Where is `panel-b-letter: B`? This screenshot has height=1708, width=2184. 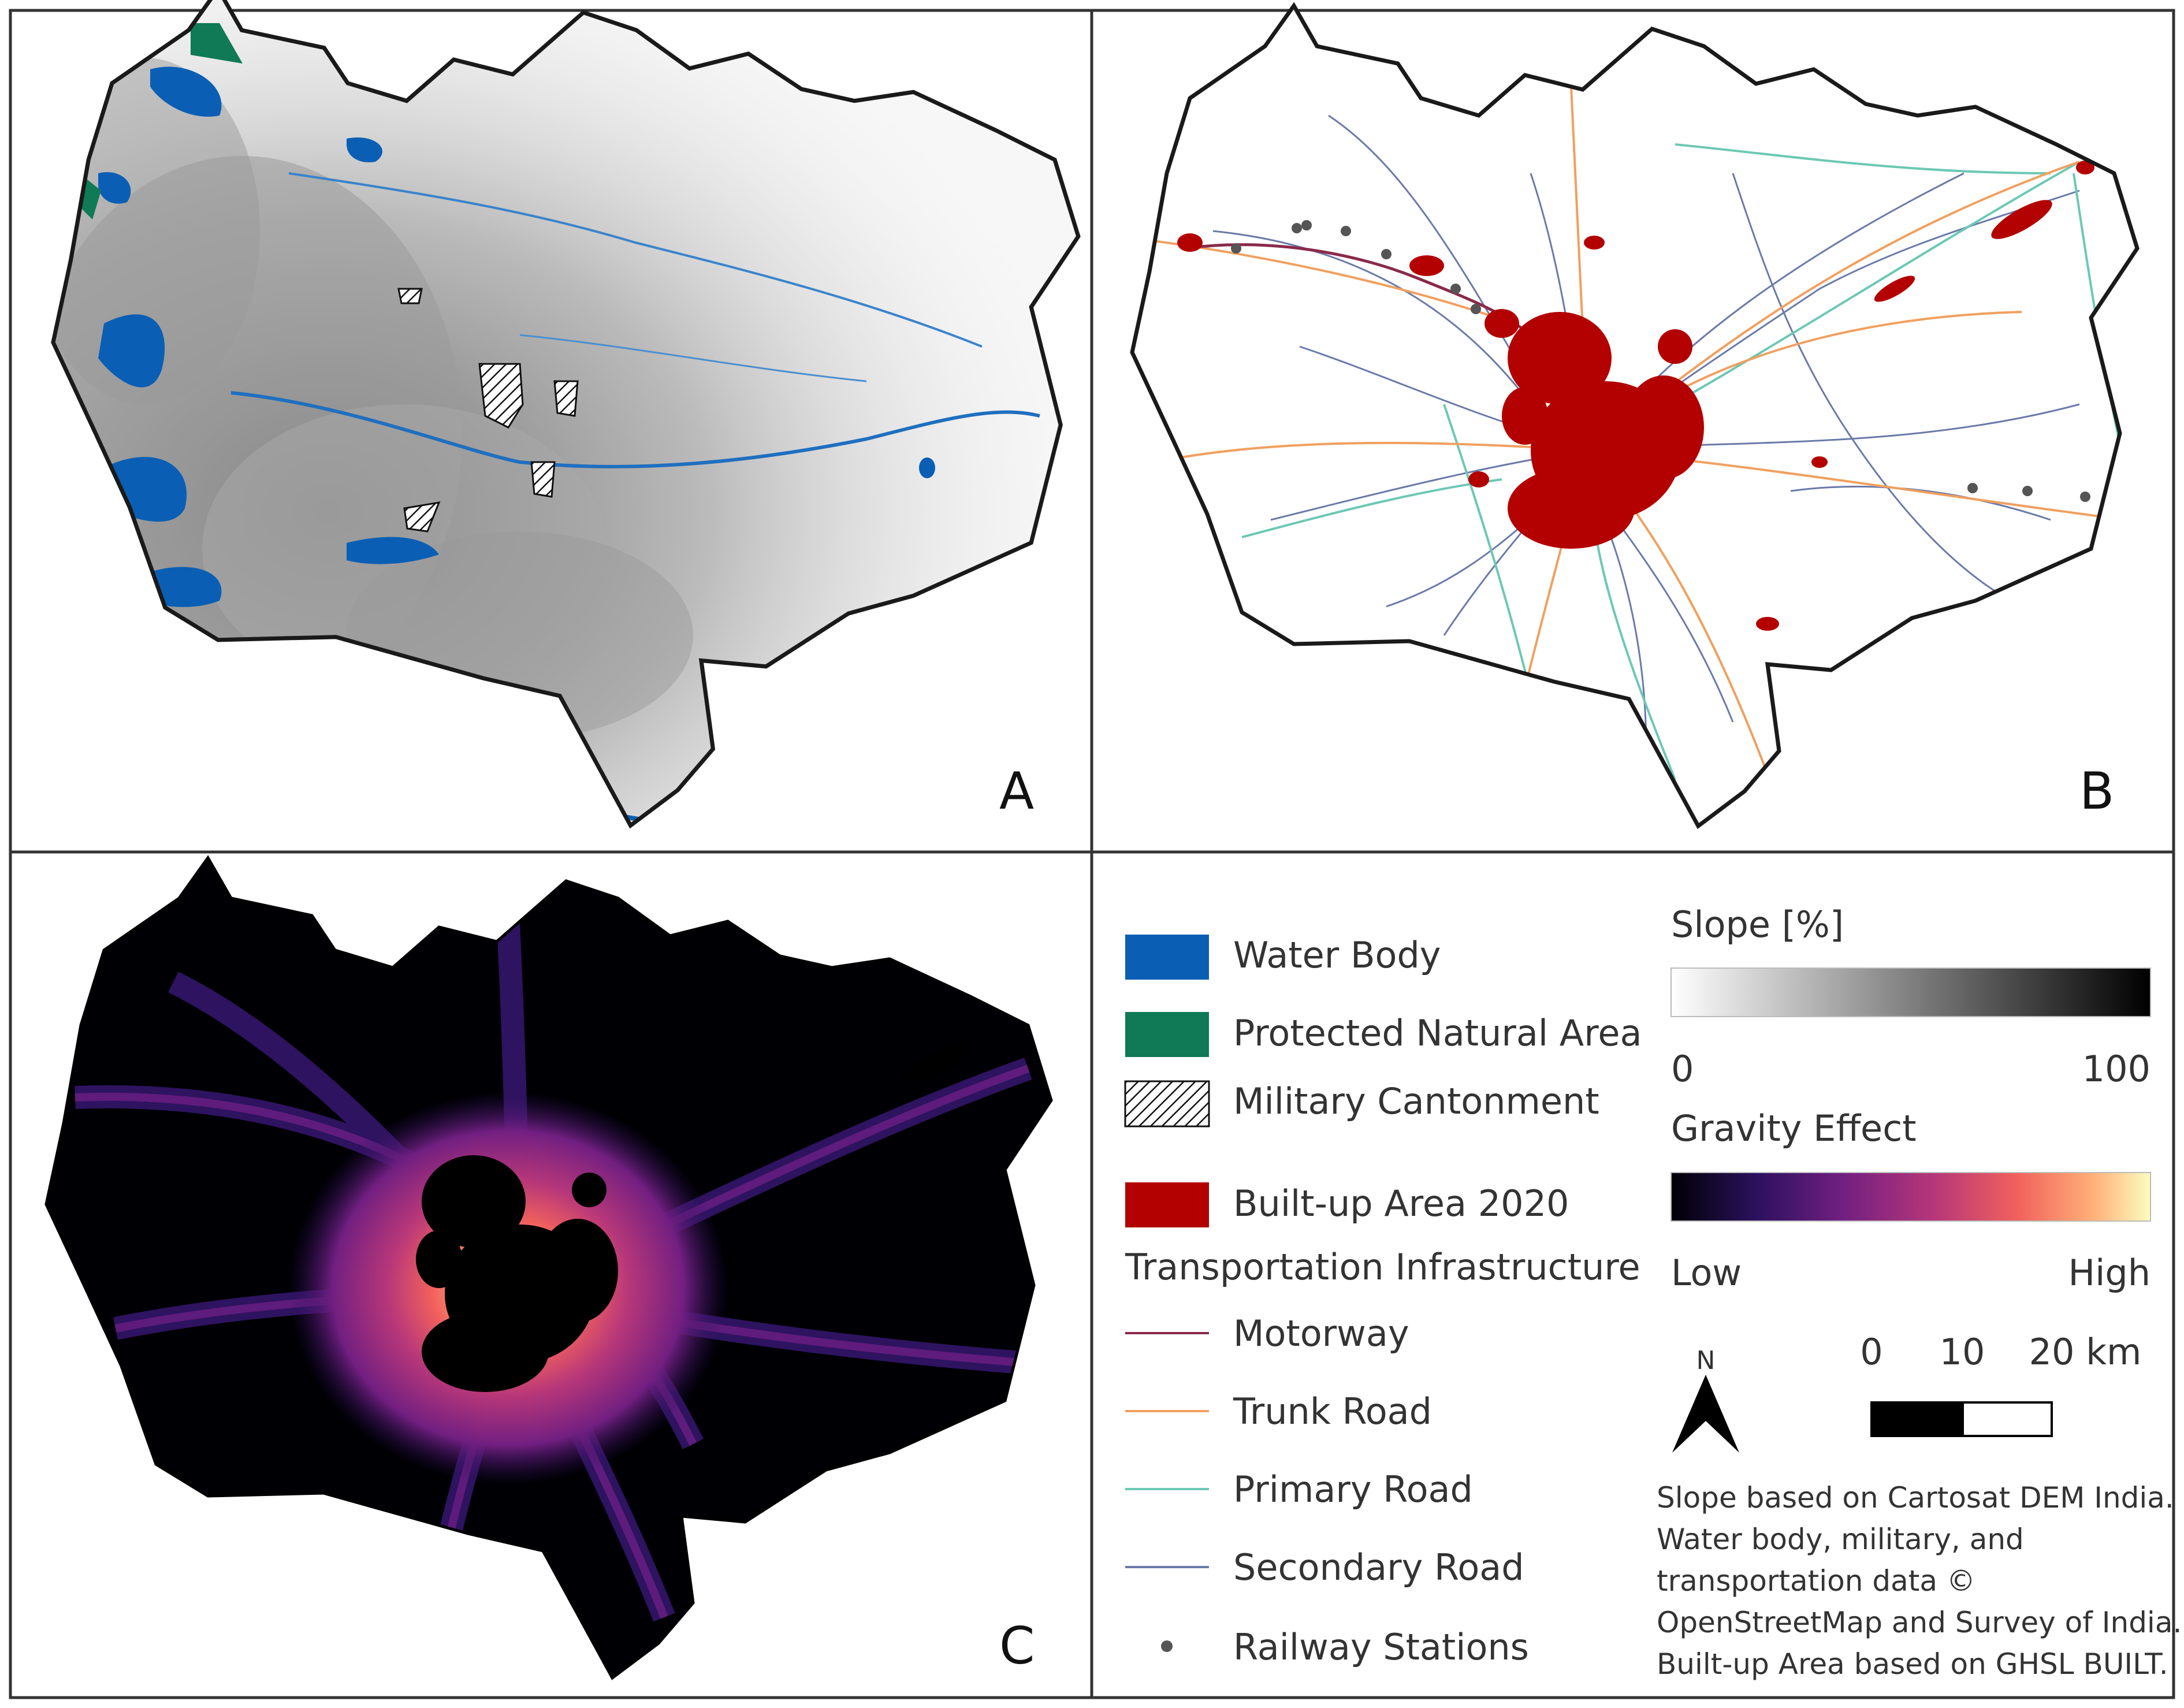 panel-b-letter: B is located at coordinates (2097, 791).